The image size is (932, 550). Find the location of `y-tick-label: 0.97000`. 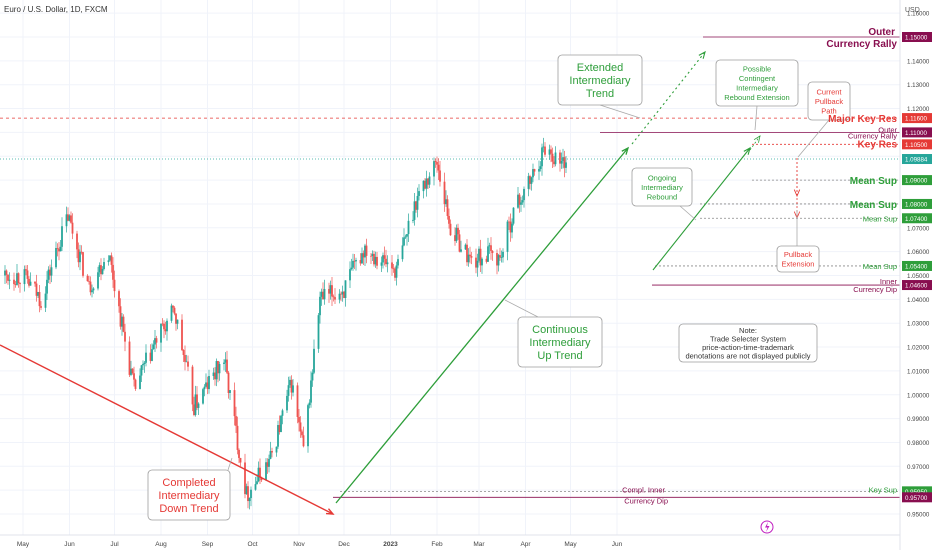

y-tick-label: 0.97000 is located at coordinates (918, 467).